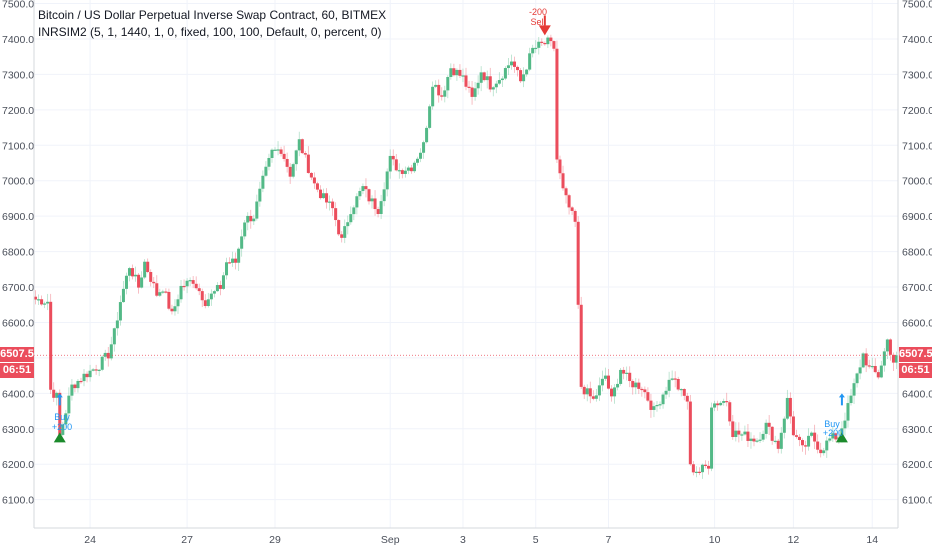 Image resolution: width=932 pixels, height=550 pixels. What do you see at coordinates (18, 288) in the screenshot?
I see `y-tick-label-left: 6700.0` at bounding box center [18, 288].